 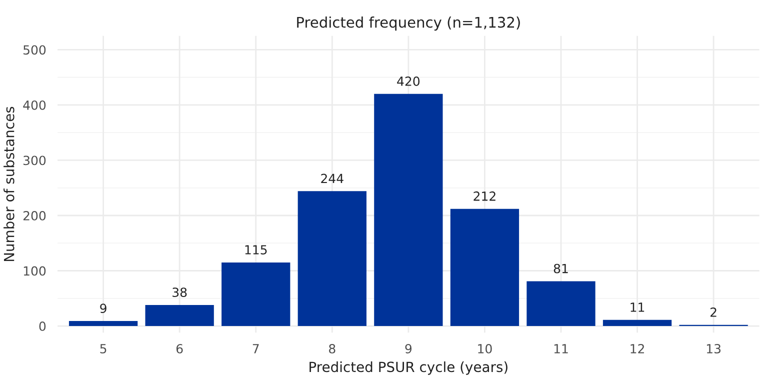 What do you see at coordinates (637, 349) in the screenshot?
I see `x-tick-label: 12` at bounding box center [637, 349].